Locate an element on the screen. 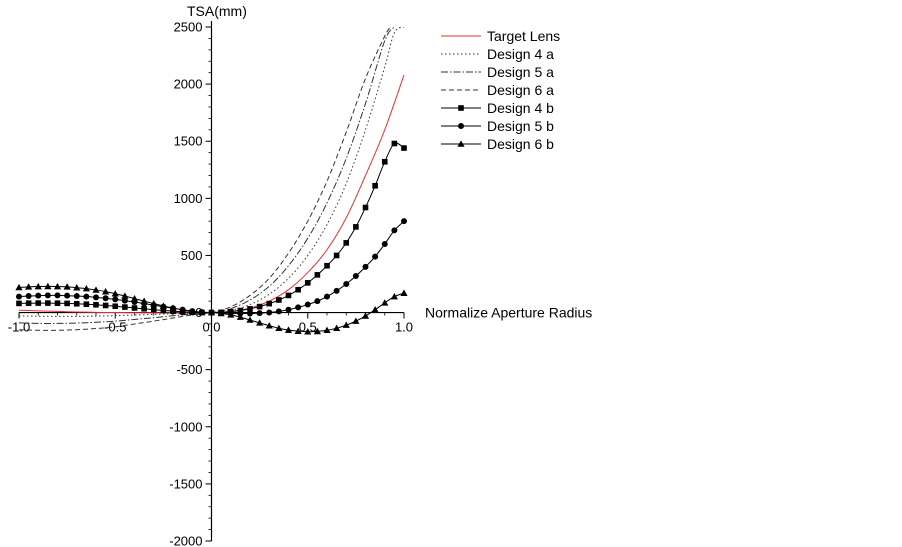 The width and height of the screenshot is (902, 547). series-design-6-b is located at coordinates (211, 308).